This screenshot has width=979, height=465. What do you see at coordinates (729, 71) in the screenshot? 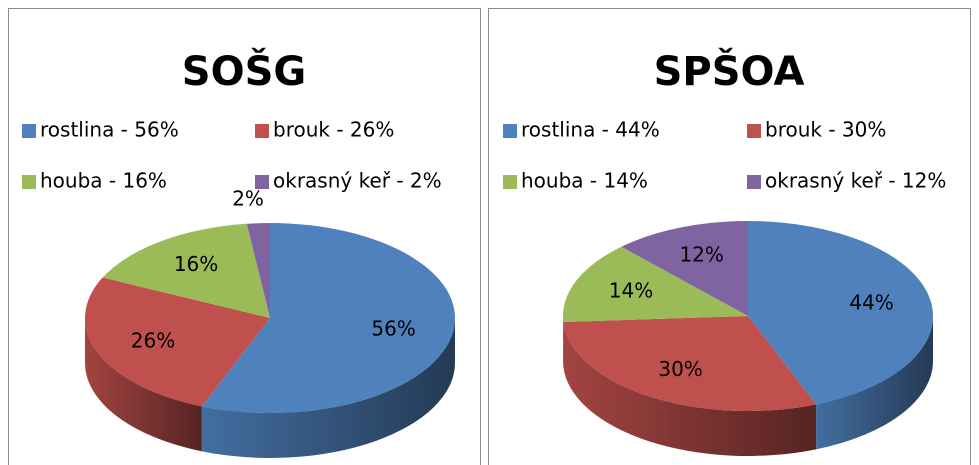
I see `chart-title: SPŠOA` at bounding box center [729, 71].